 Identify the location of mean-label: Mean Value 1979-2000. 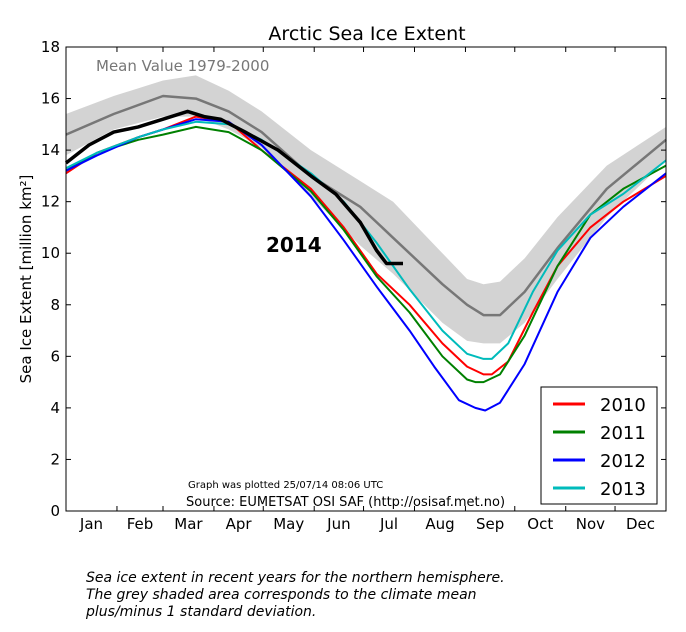
(182, 66).